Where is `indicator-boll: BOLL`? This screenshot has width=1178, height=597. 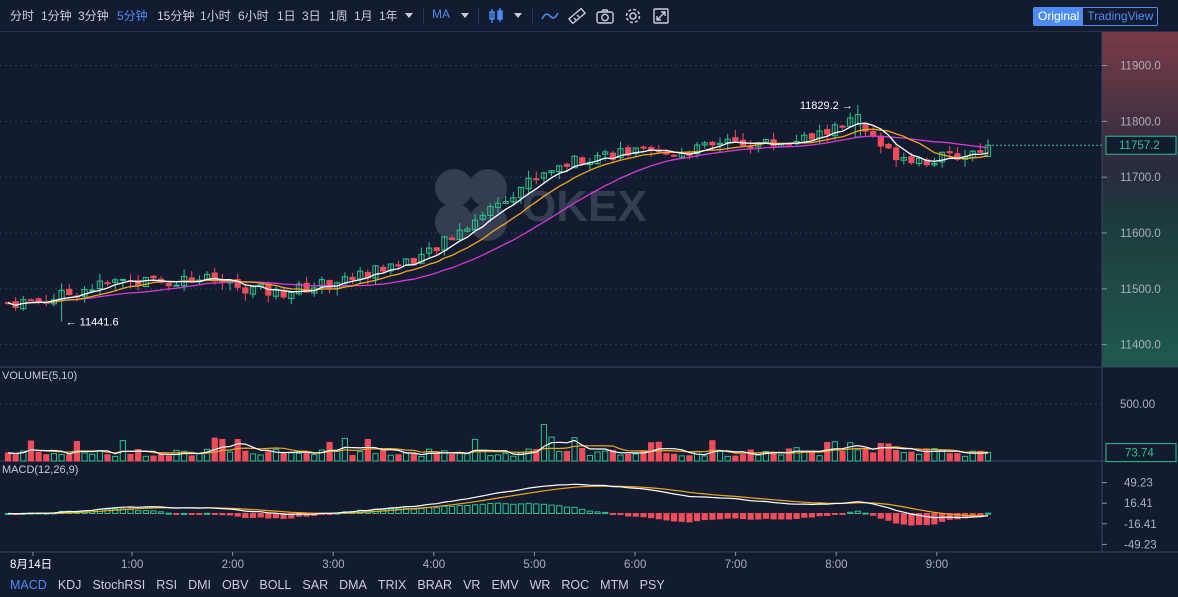 indicator-boll: BOLL is located at coordinates (275, 585).